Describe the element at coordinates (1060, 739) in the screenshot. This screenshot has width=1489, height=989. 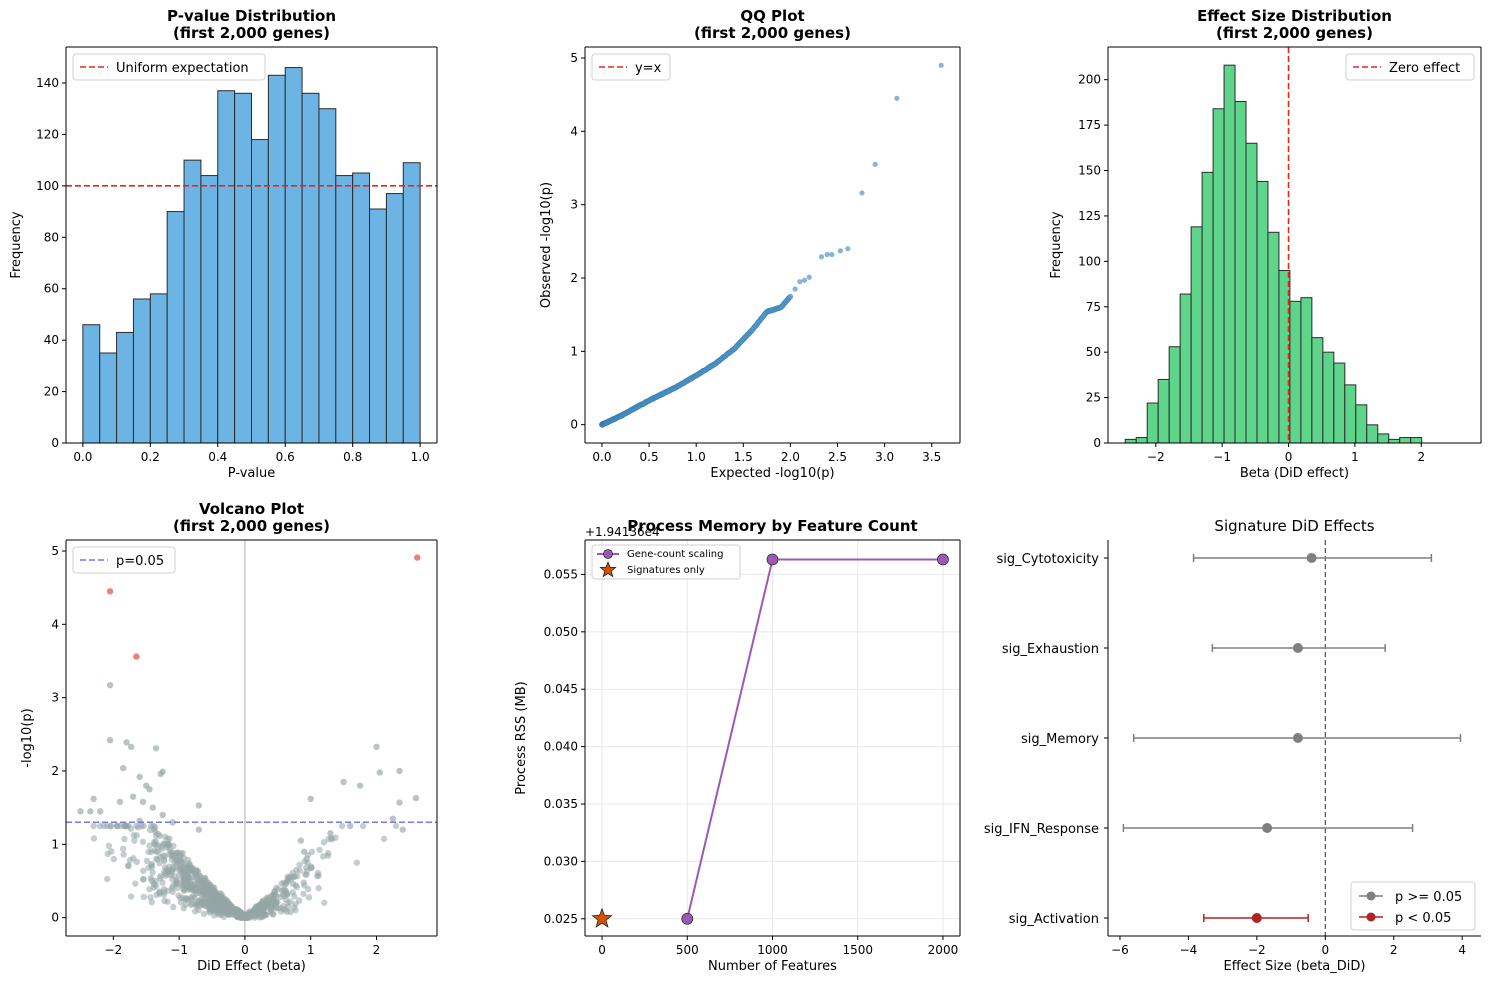
I see `category-label: sig_Memory` at that location.